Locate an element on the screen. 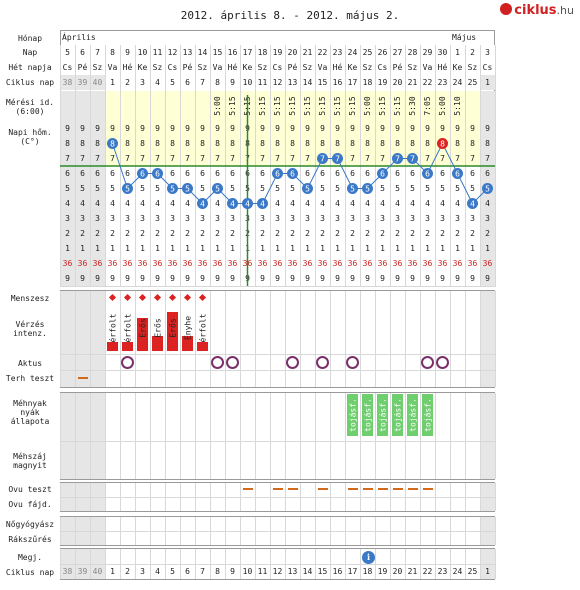 Image resolution: width=580 pixels, height=590 pixels. footer-cycle-day-cell: 18 is located at coordinates (367, 571).